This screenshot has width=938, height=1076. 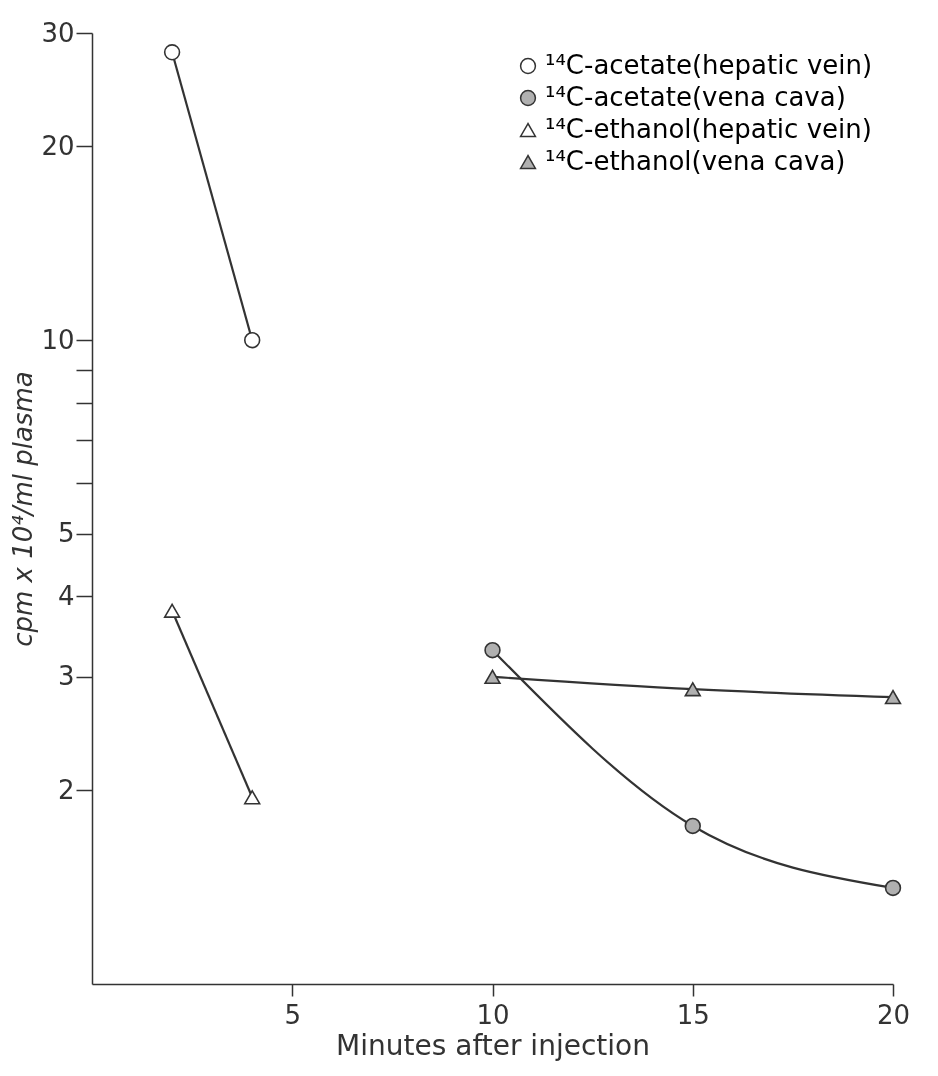 I want to click on y-tick-label: 10, so click(x=58, y=339).